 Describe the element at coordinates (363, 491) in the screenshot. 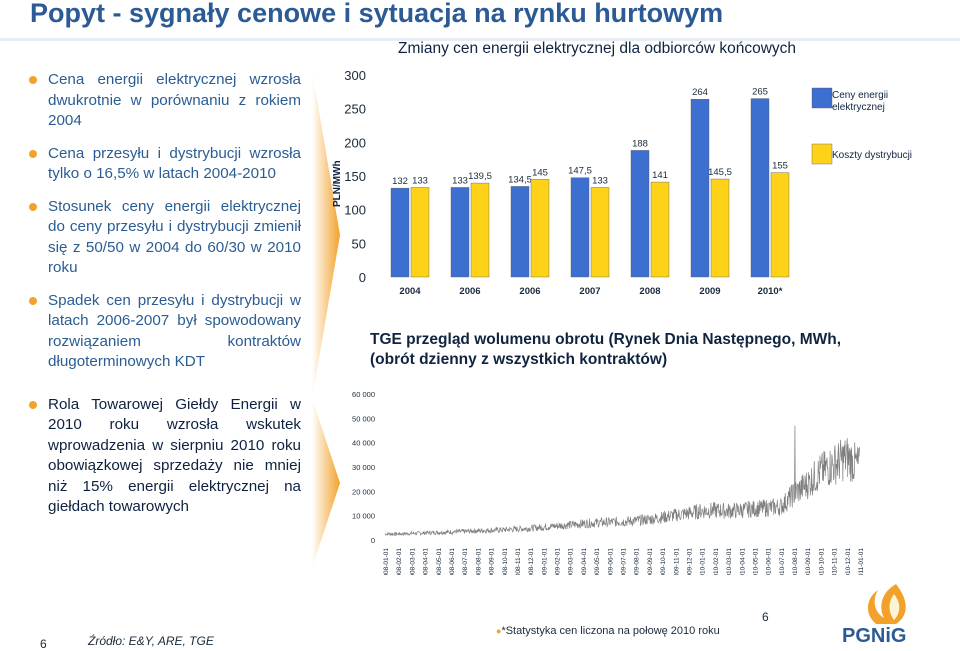

I see `y-tick-label: 20 000` at that location.